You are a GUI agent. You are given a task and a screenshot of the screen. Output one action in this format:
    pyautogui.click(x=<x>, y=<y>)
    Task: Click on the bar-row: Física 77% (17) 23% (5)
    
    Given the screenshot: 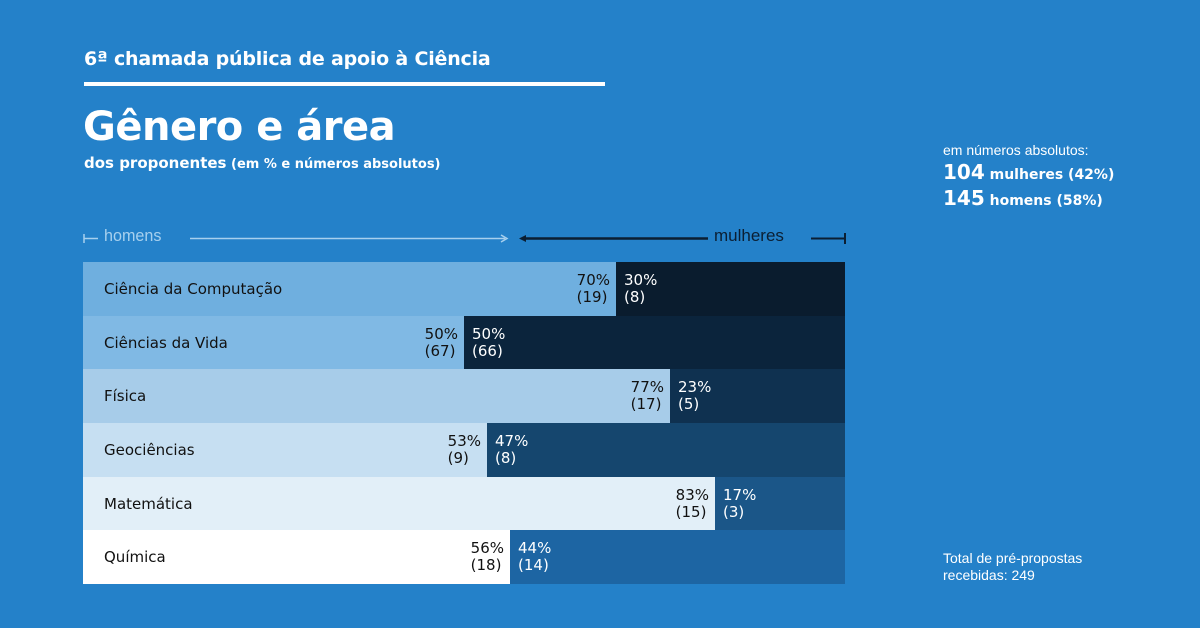 What is the action you would take?
    pyautogui.click(x=464, y=396)
    